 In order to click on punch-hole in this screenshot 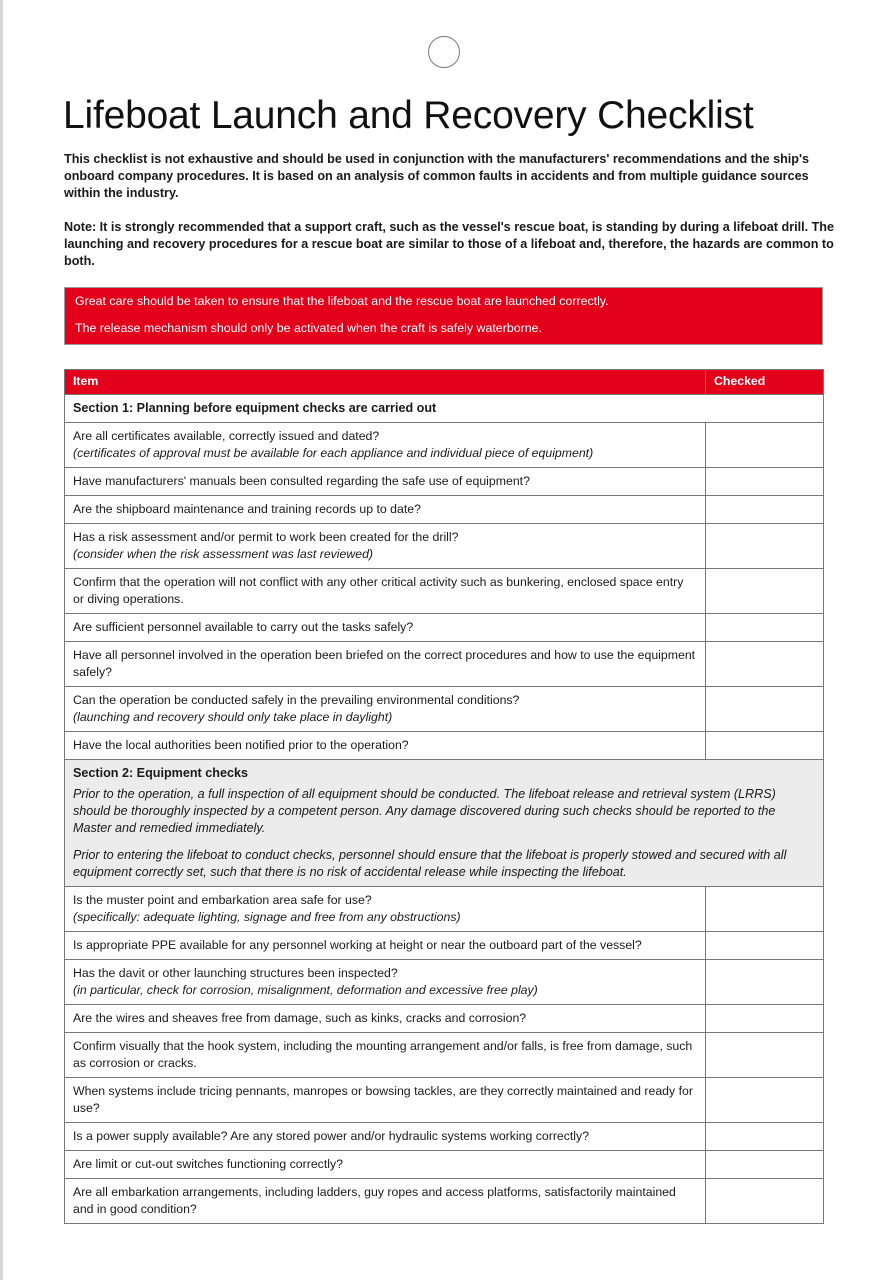, I will do `click(444, 52)`.